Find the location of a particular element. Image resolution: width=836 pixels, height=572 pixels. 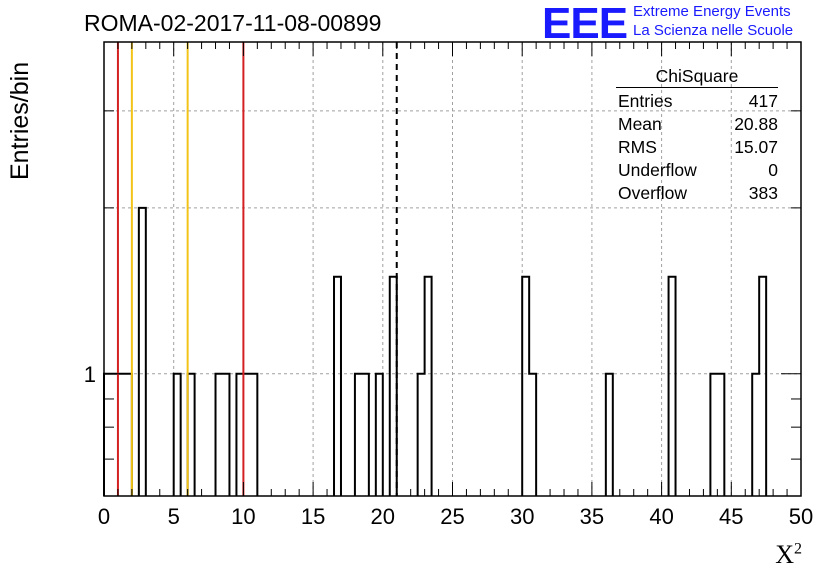

y-tick-labels: 1 is located at coordinates (90, 374).